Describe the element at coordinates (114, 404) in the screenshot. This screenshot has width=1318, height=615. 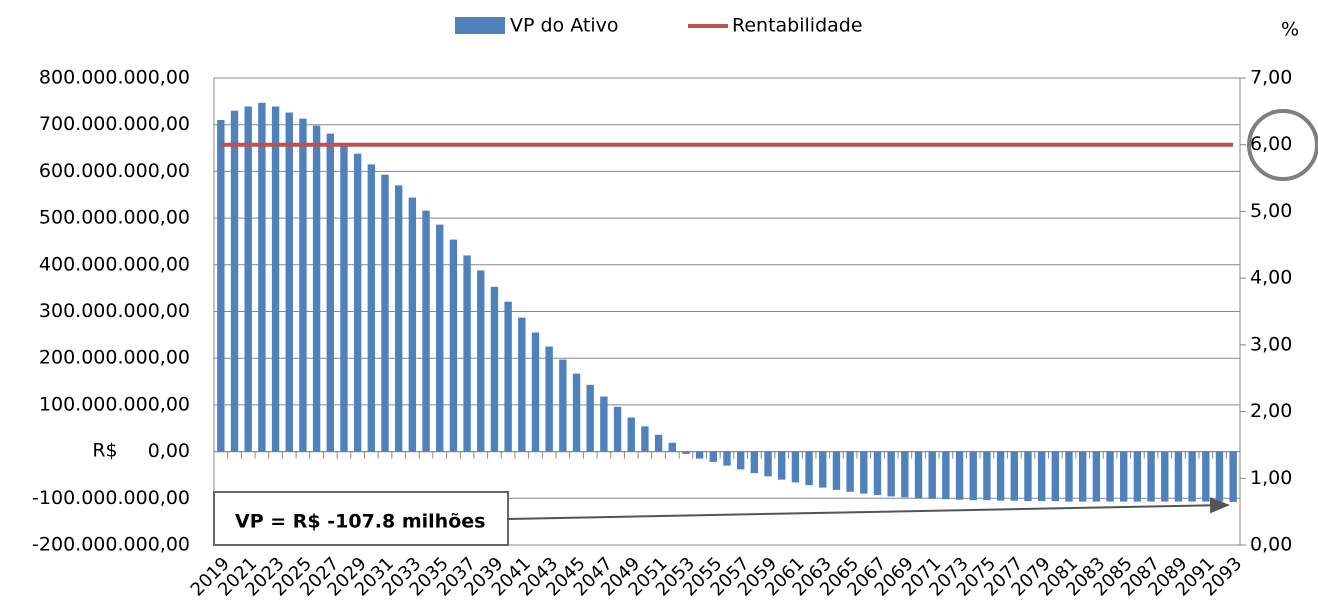
I see `y-tick-label: 100.000.000,00` at that location.